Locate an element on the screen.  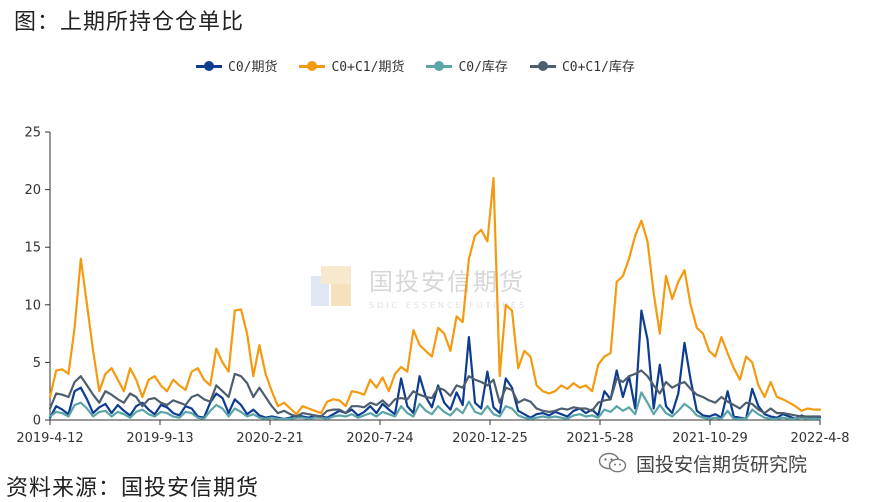
wechat-label: 国投安信期货研究院 is located at coordinates (722, 464).